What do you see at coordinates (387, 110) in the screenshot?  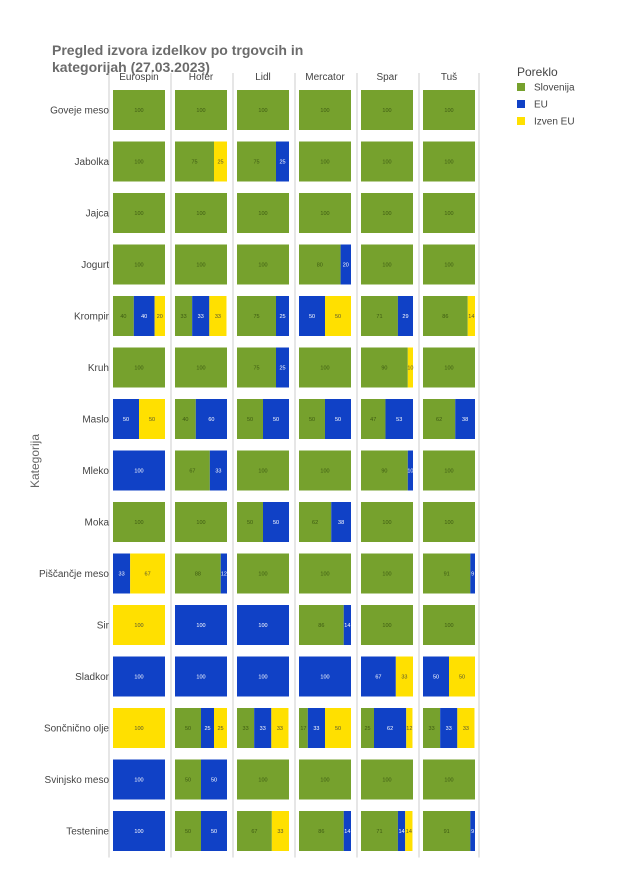 I see `bar-spar-goveje-meso-slovenija` at bounding box center [387, 110].